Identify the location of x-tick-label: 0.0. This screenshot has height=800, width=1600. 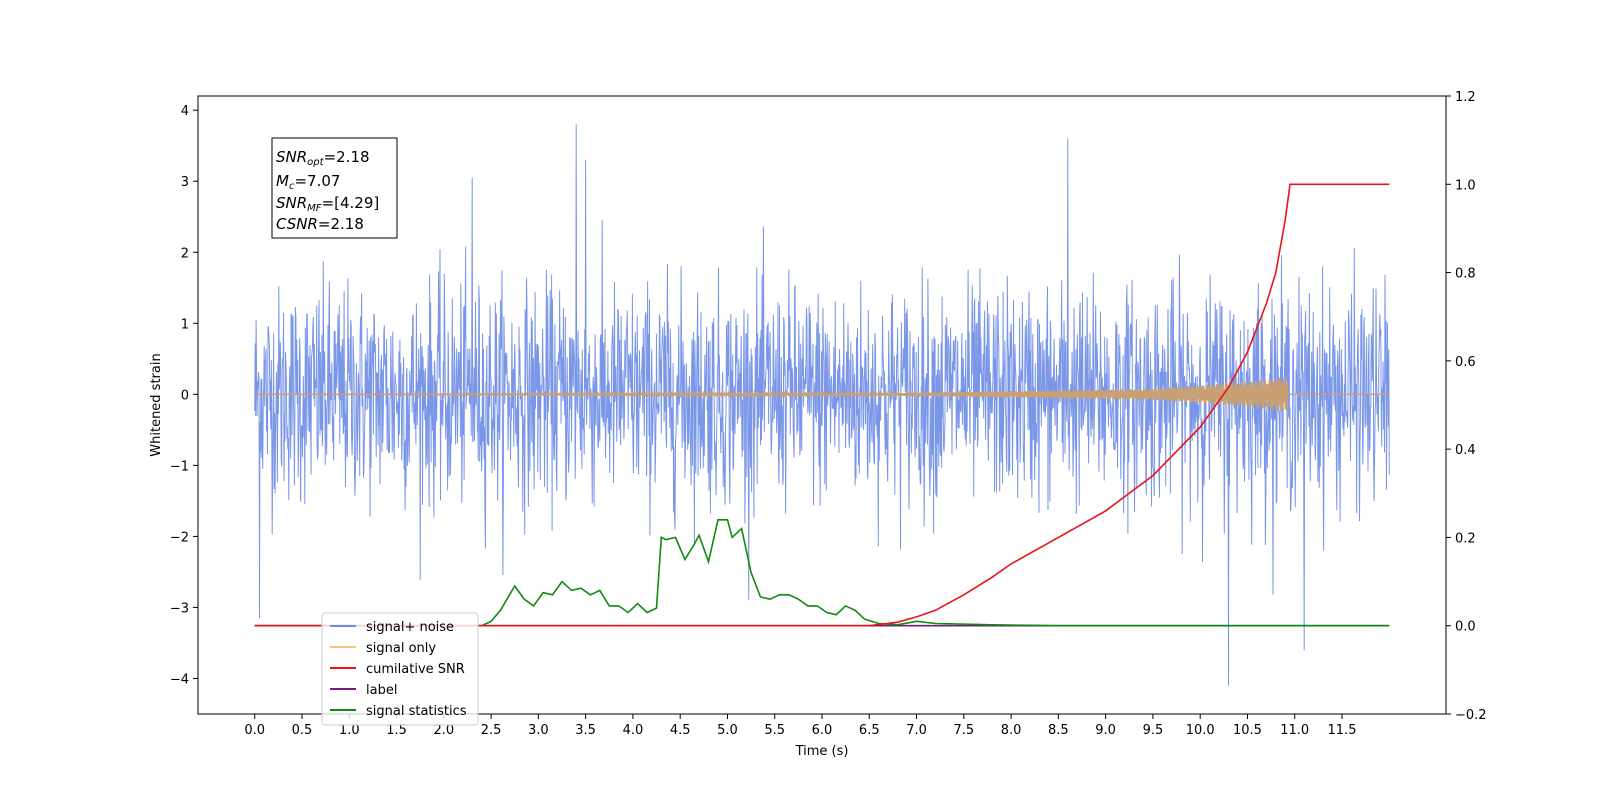
(254, 730).